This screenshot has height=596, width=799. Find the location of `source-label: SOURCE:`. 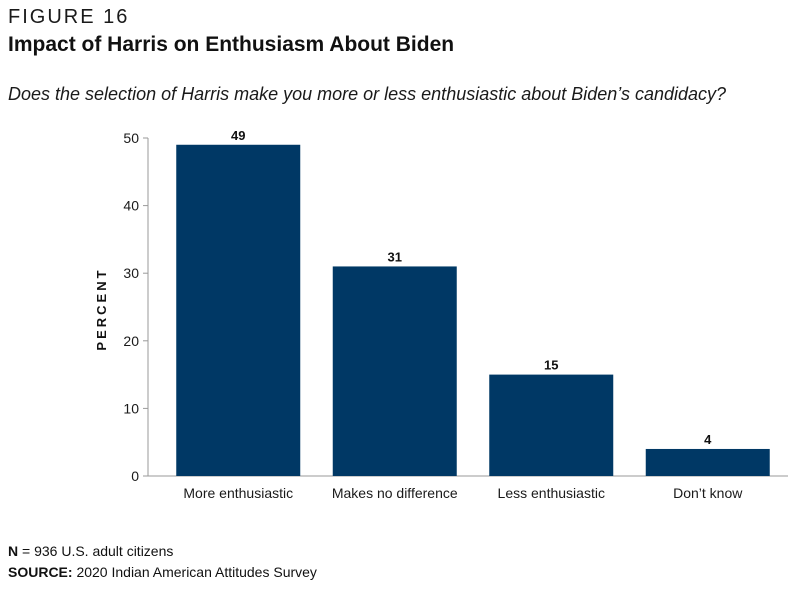

source-label: SOURCE: is located at coordinates (40, 572).